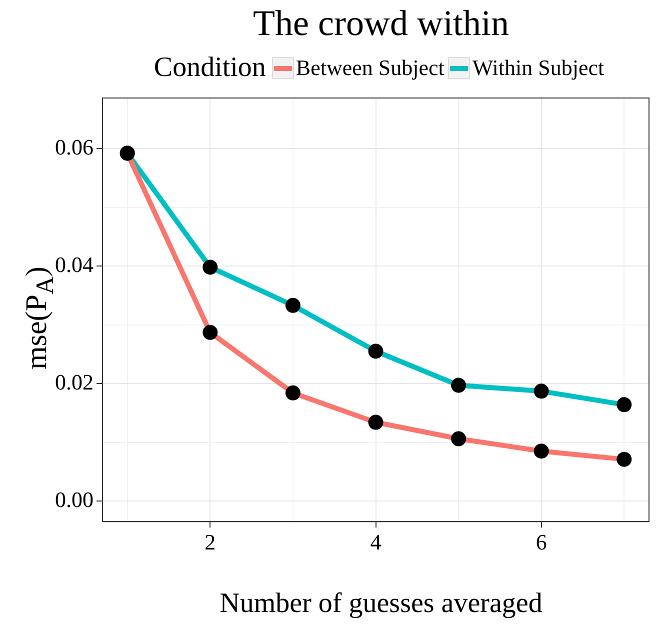 This screenshot has width=657, height=630. What do you see at coordinates (370, 68) in the screenshot?
I see `legend-label: Between Subject` at bounding box center [370, 68].